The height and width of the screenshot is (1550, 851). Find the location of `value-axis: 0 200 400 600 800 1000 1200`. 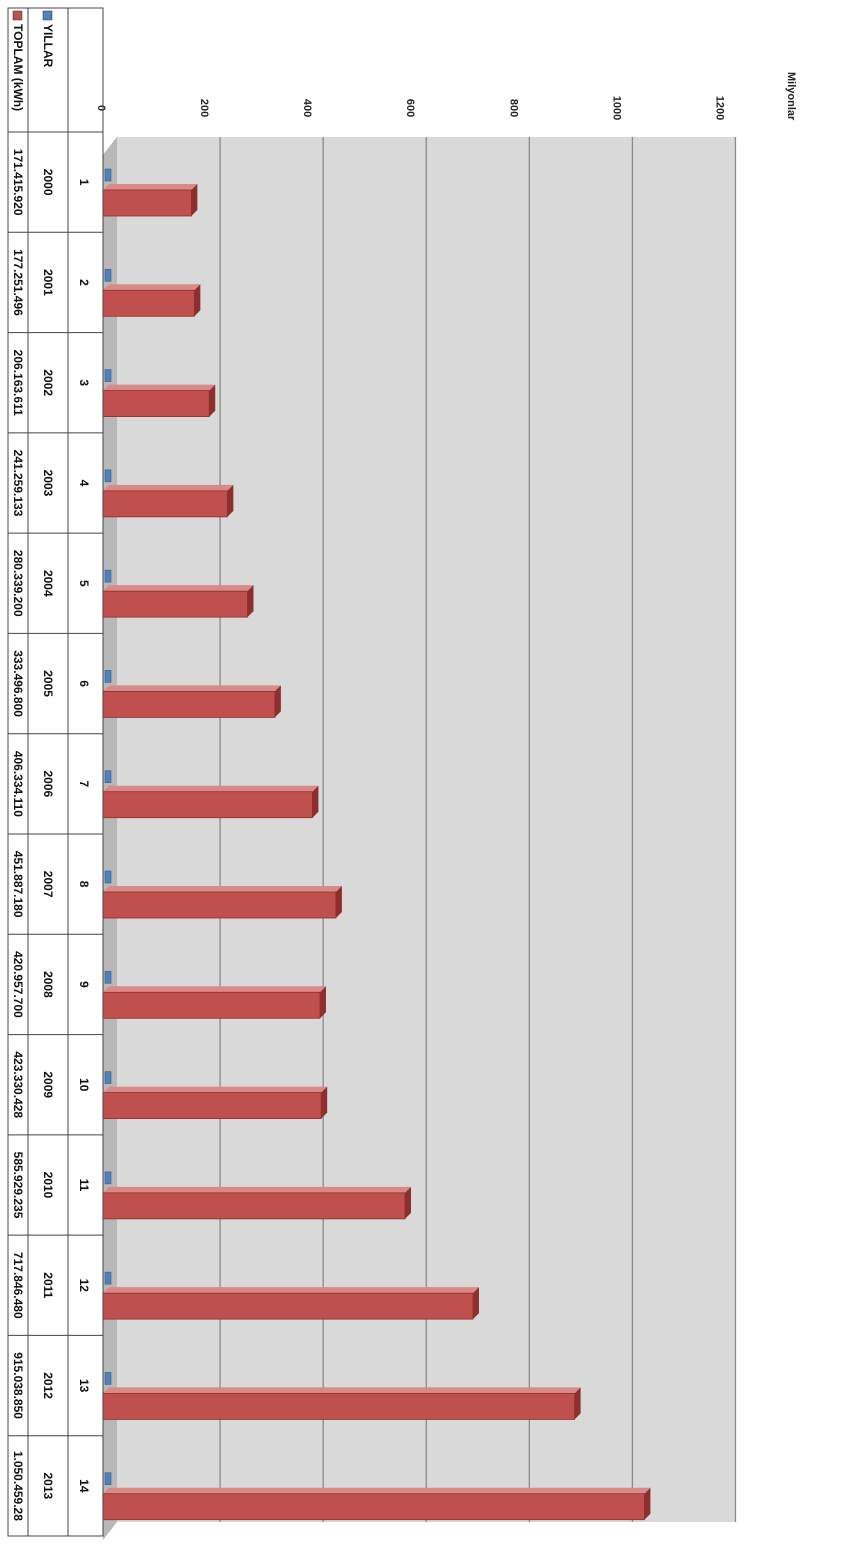

value-axis: 0 200 400 600 800 1000 1200 is located at coordinates (410, 108).